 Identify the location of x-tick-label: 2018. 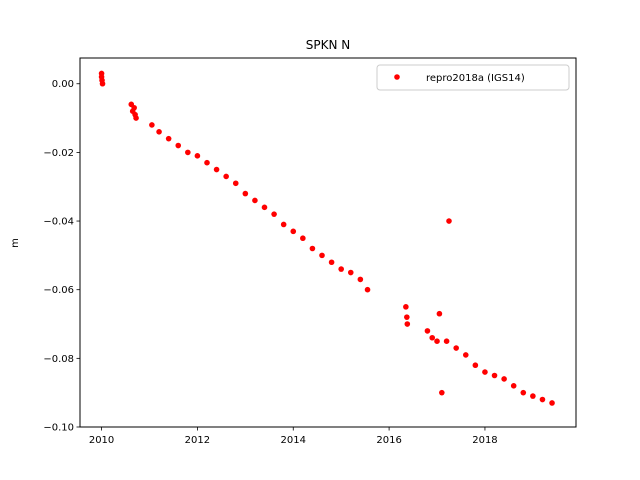
(484, 440).